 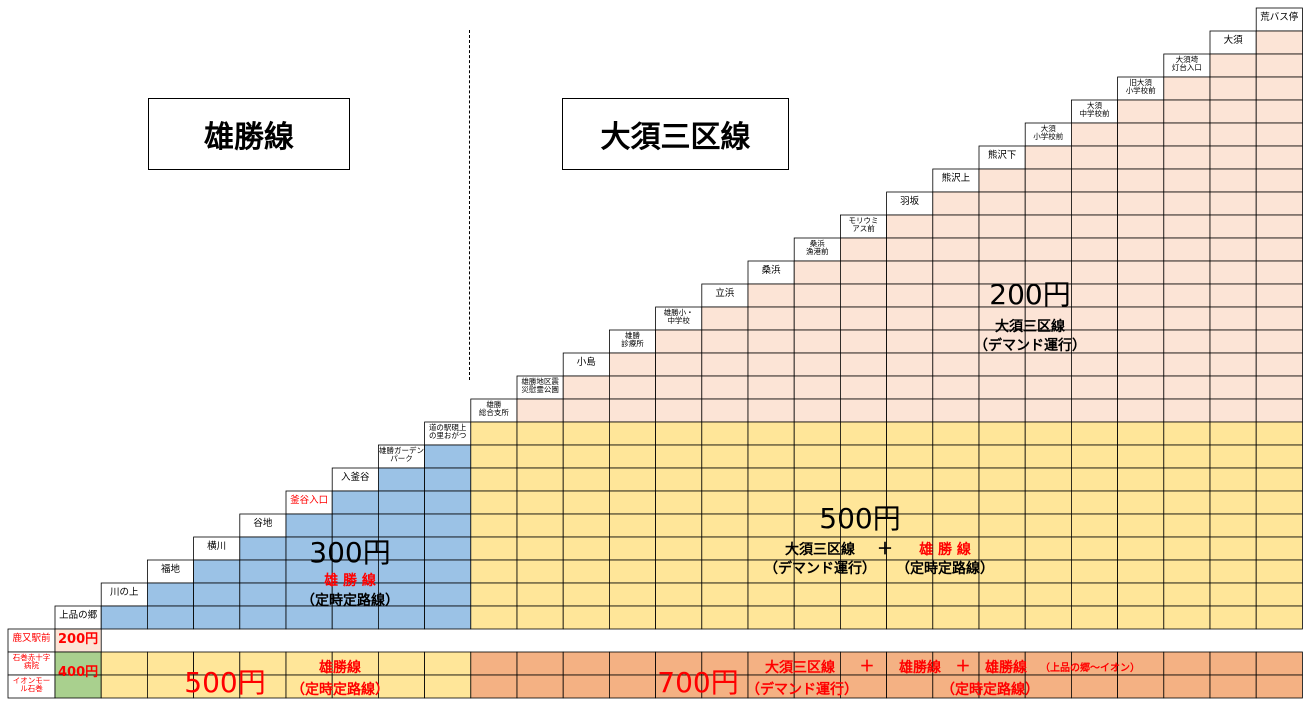 What do you see at coordinates (124, 592) in the screenshot?
I see `stop-label: 川の上` at bounding box center [124, 592].